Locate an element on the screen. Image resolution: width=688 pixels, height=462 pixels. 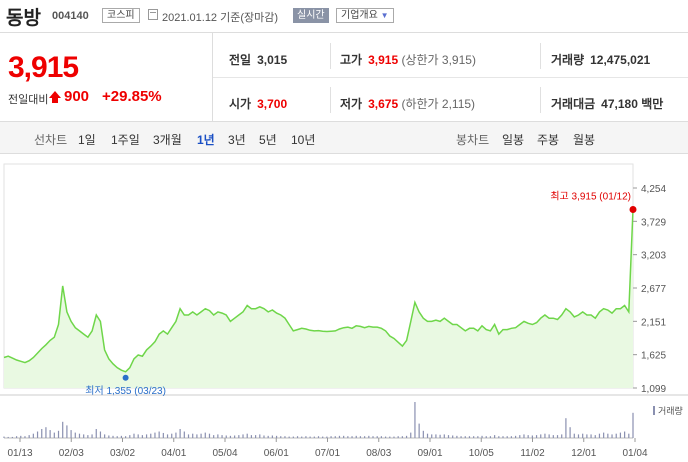
low-price: 저가 3,675 (하한가 2,115) is located at coordinates (407, 103).